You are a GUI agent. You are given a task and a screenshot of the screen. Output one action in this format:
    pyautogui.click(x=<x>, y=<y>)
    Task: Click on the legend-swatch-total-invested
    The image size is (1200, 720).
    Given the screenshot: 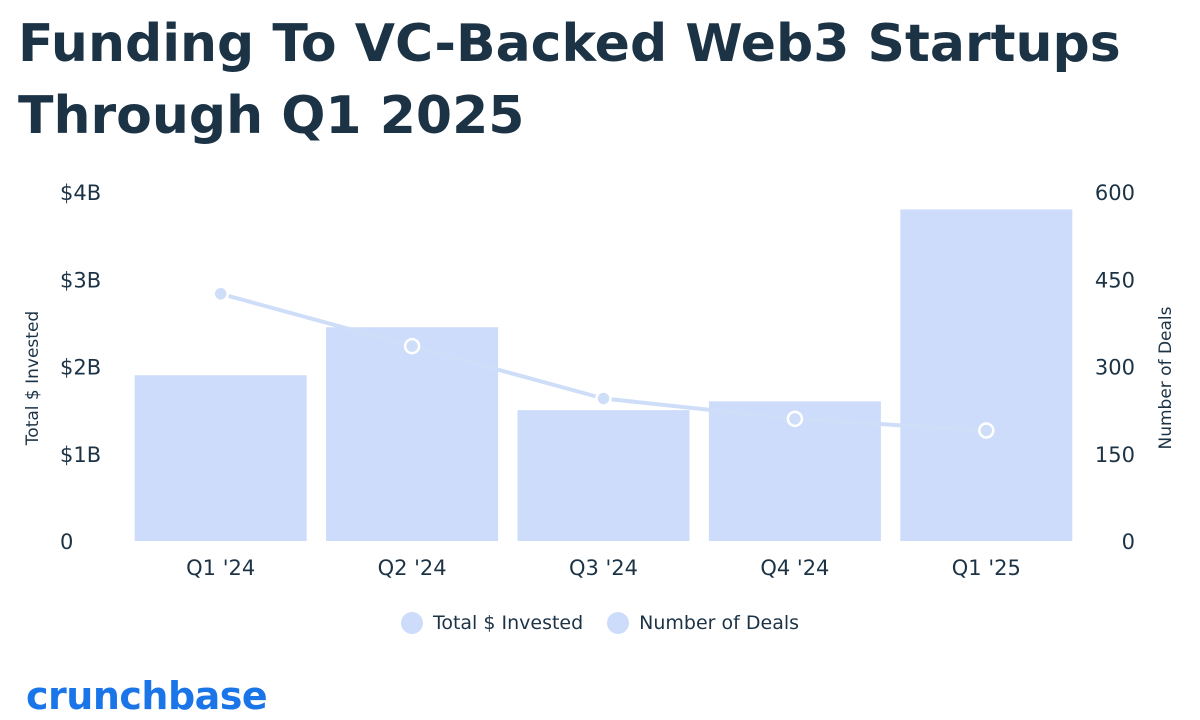 What is the action you would take?
    pyautogui.click(x=411, y=623)
    